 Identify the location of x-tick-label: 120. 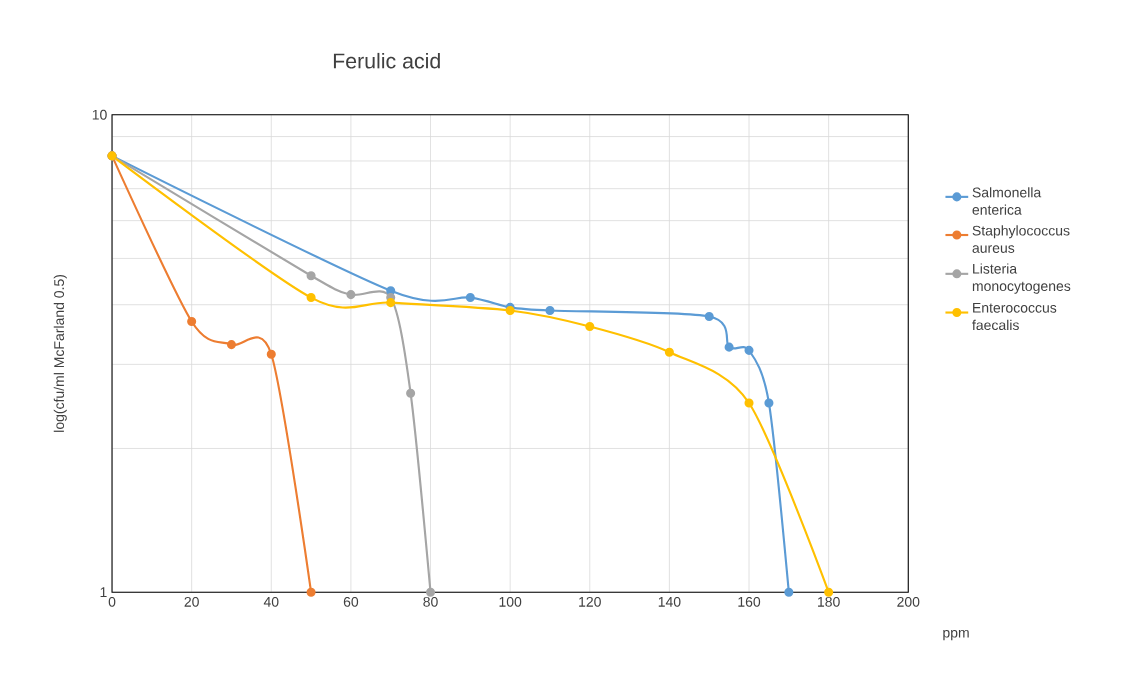
(590, 602).